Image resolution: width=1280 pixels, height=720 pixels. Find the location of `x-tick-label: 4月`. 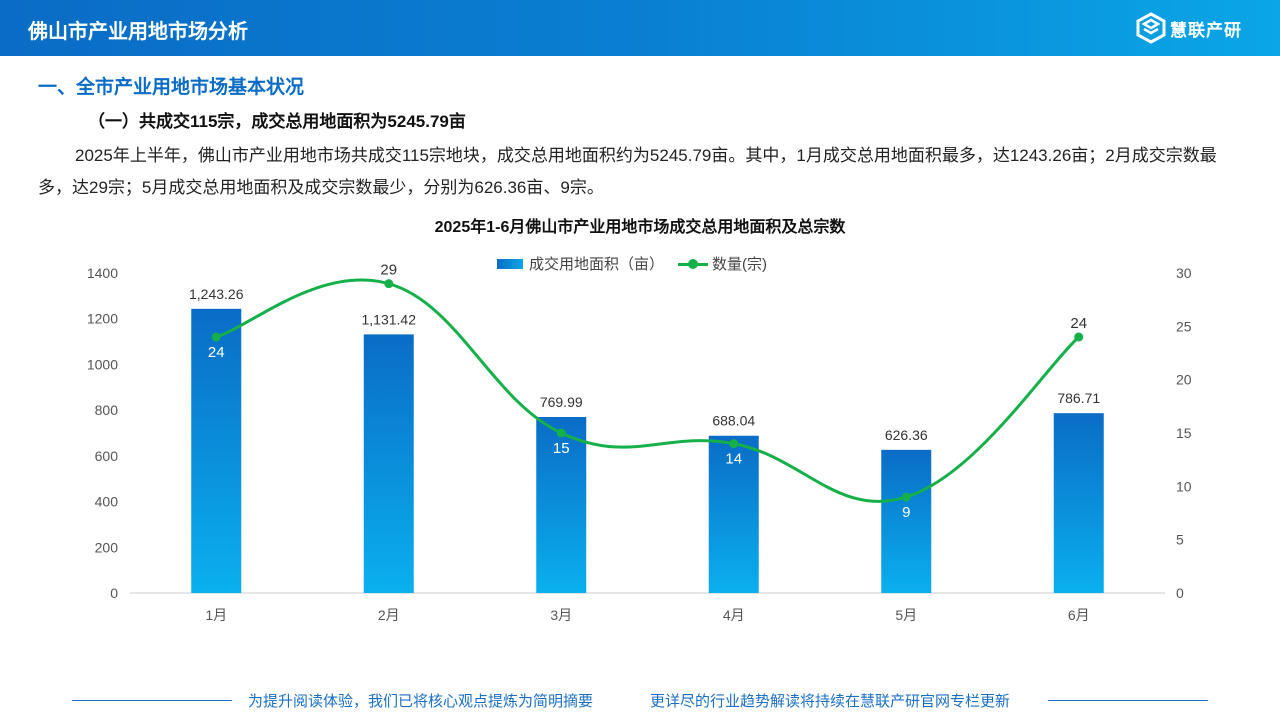

x-tick-label: 4月 is located at coordinates (734, 615).